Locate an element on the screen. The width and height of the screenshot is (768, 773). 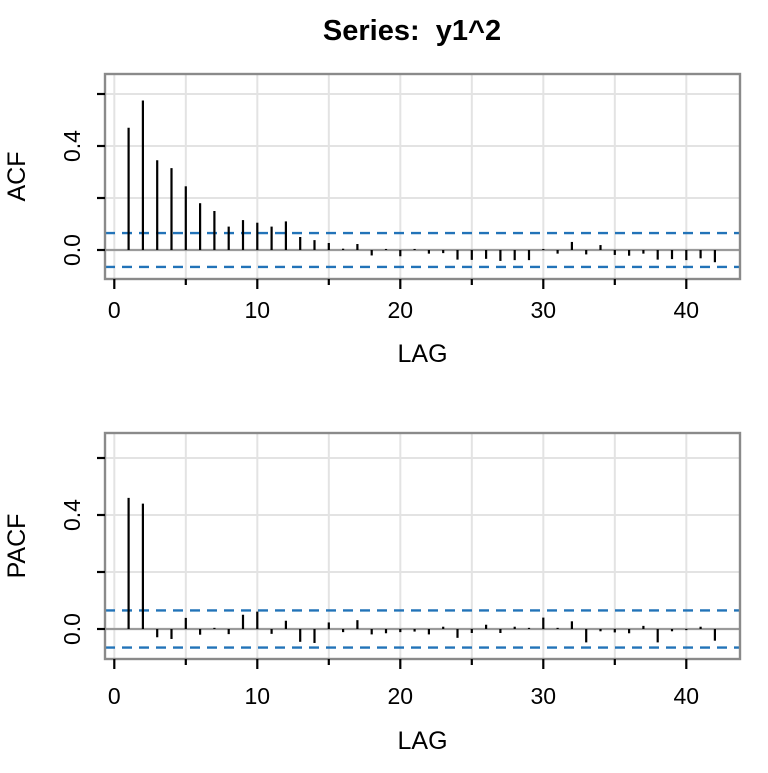
figure-title: Series: y1^2 is located at coordinates (412, 31).